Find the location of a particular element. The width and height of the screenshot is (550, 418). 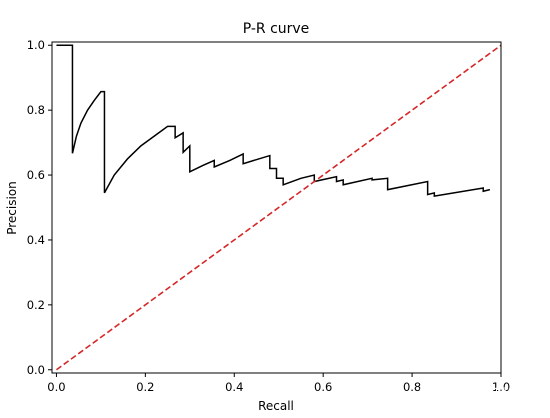

x-tick-label: 0.0 is located at coordinates (56, 387).